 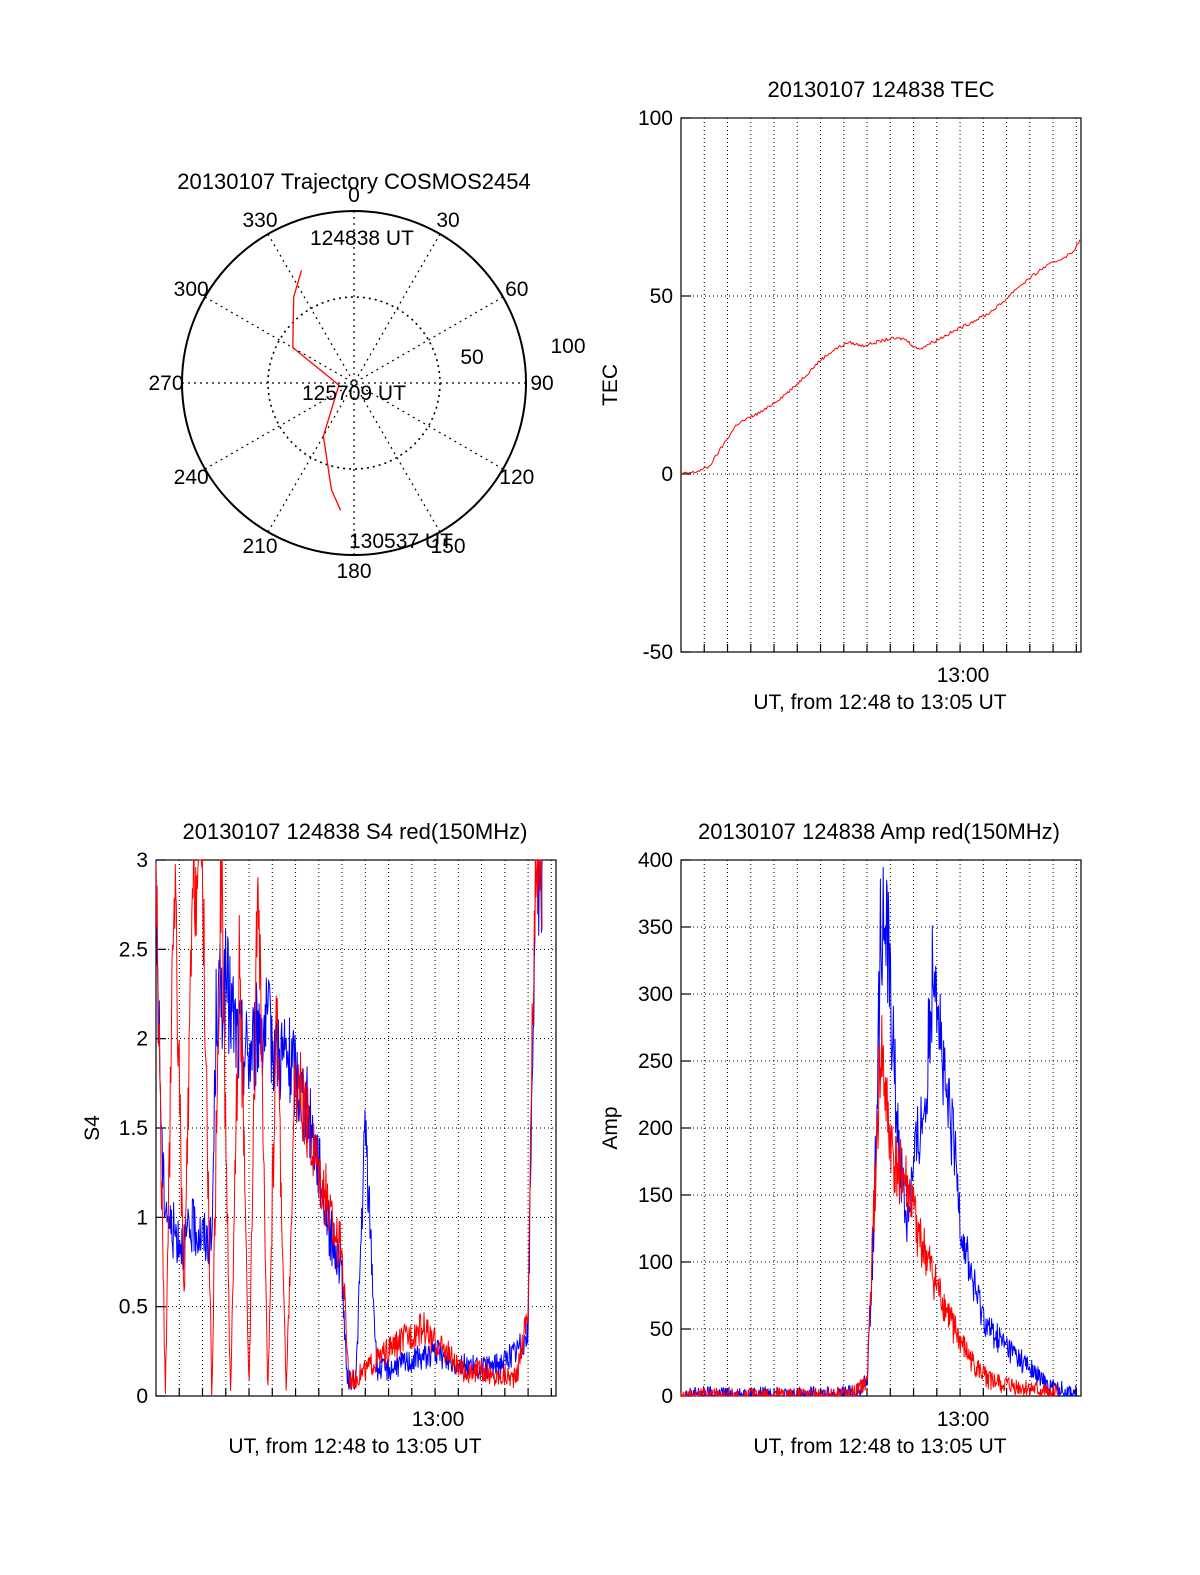 I want to click on amp-y-tick-label: 150, so click(x=655, y=1195).